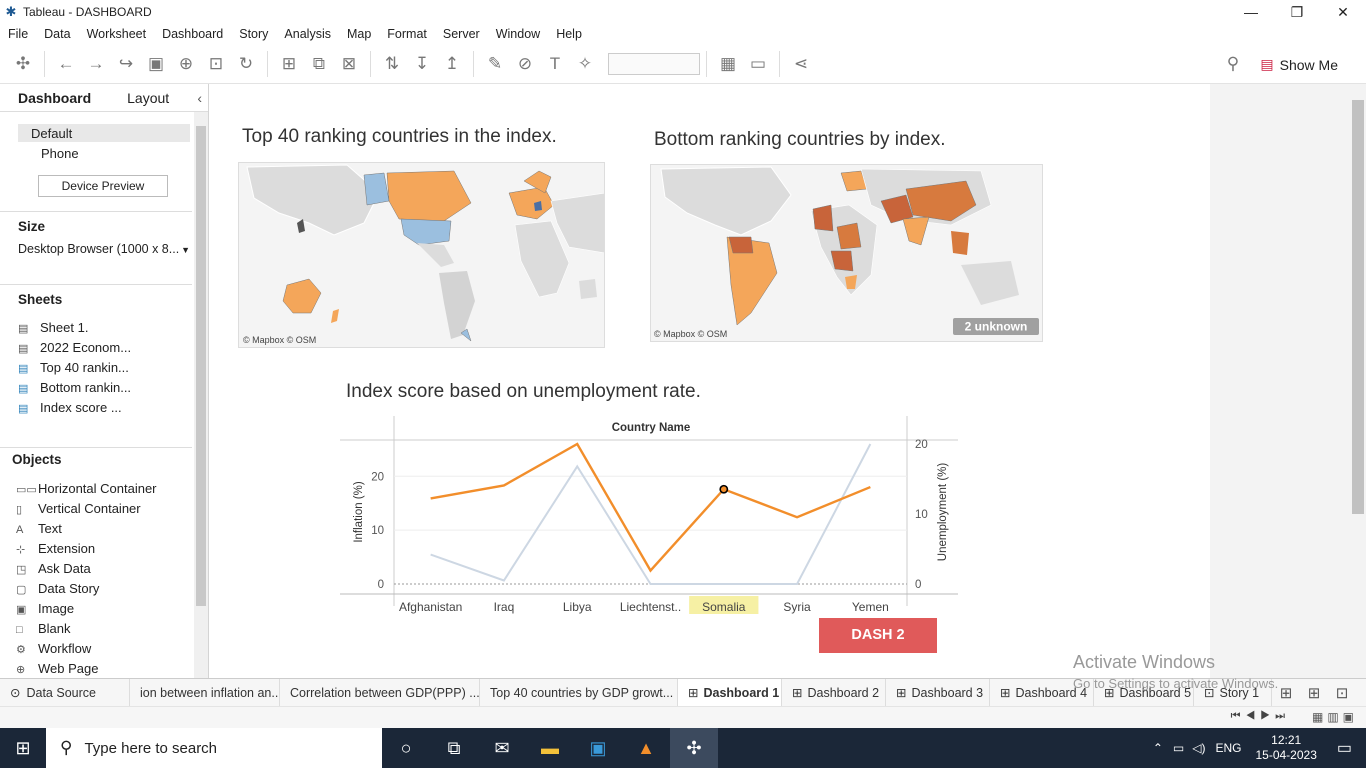  Describe the element at coordinates (846, 253) in the screenshot. I see `bottom-ranking-map: 2 unknown © Mapbox © OSM` at that location.